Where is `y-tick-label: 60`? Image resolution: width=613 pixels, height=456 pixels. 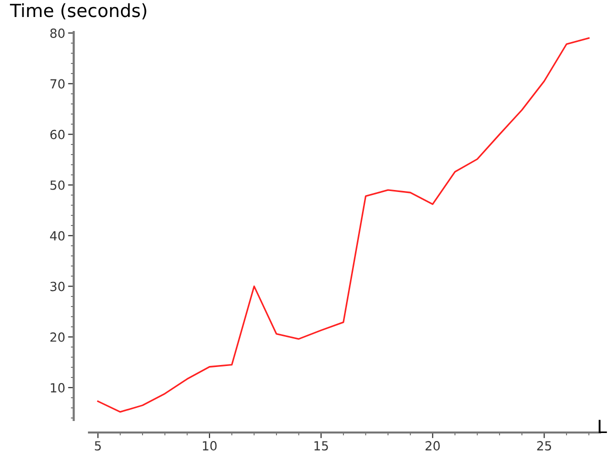 y-tick-label: 60 is located at coordinates (57, 135).